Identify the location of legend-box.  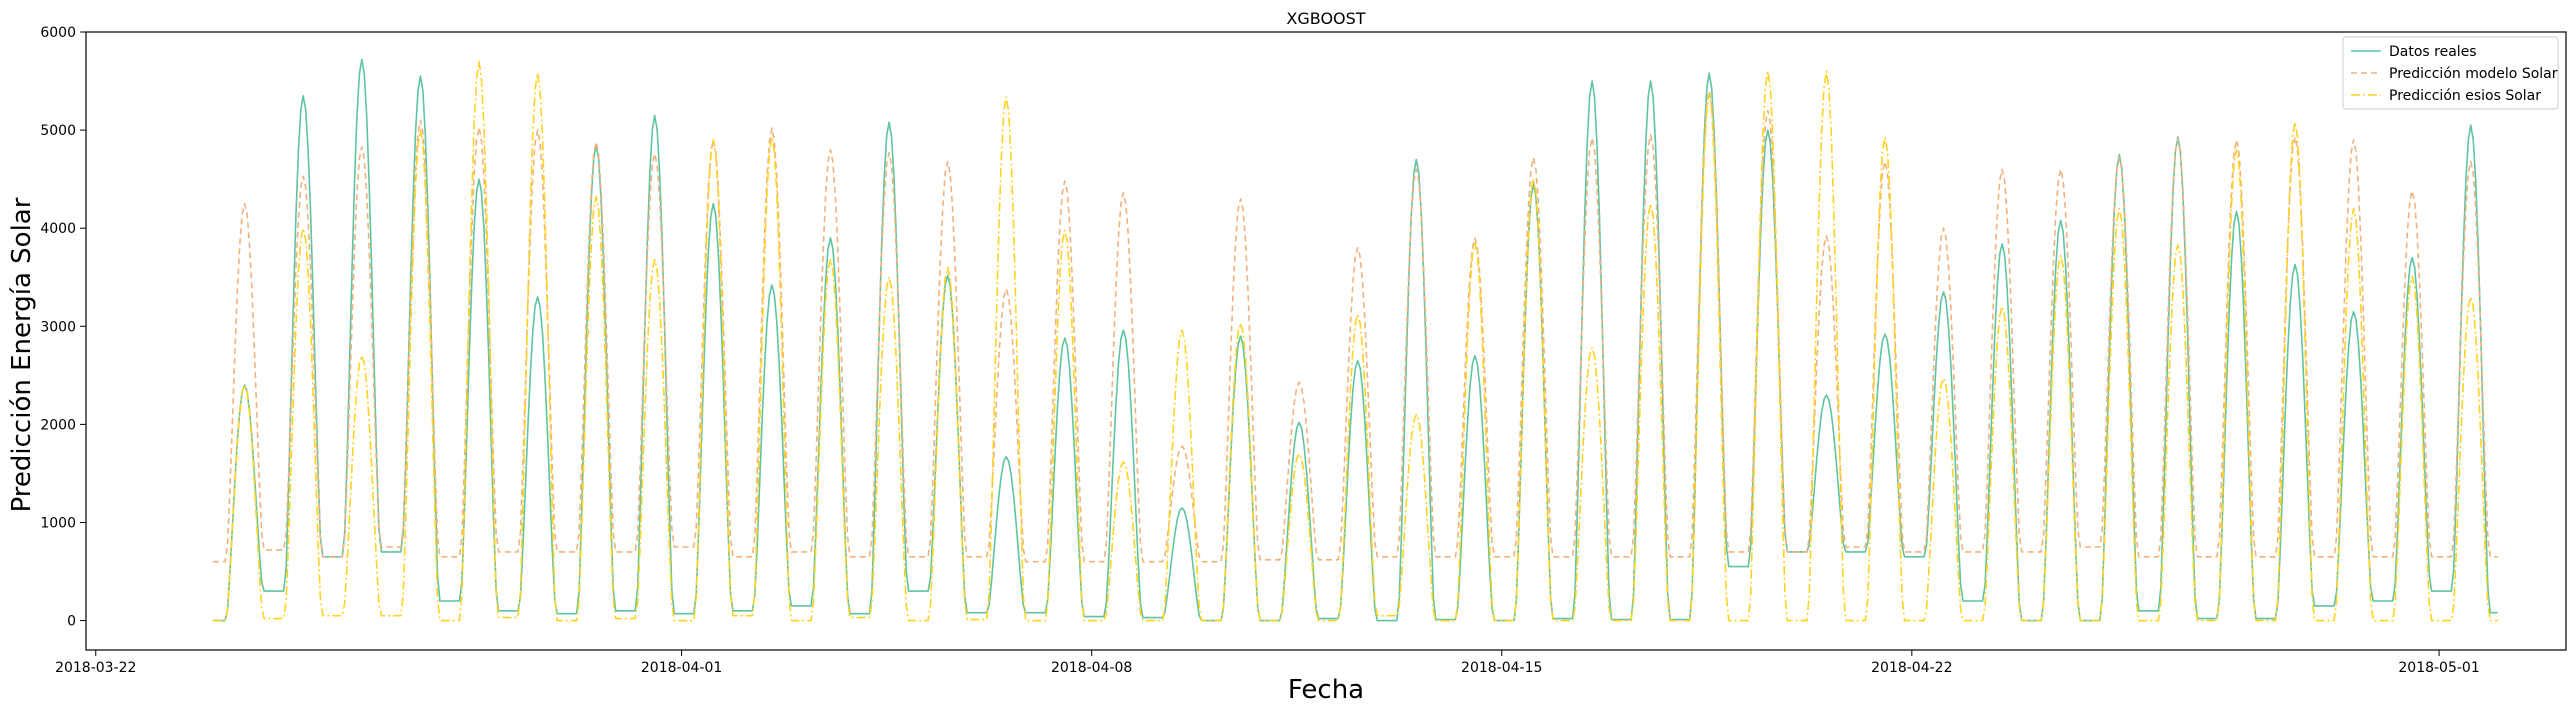
(2450, 73).